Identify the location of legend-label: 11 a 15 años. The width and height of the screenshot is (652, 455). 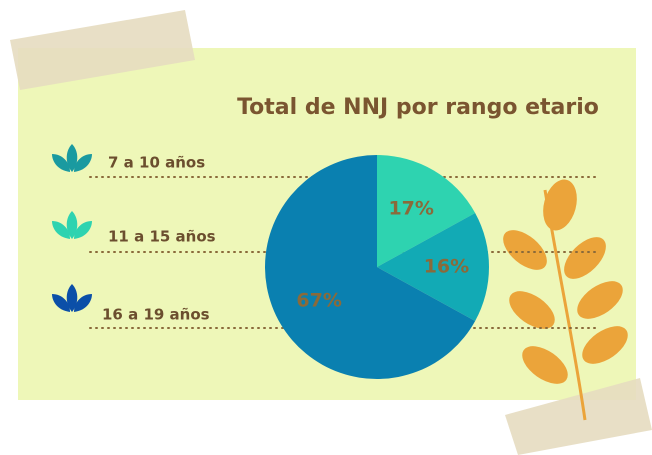
(162, 237).